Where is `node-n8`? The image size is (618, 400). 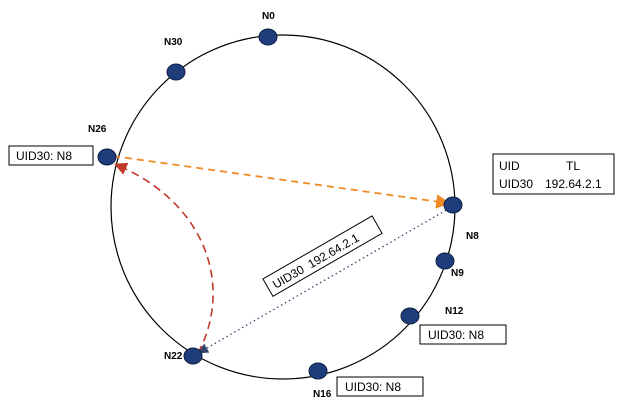
node-n8 is located at coordinates (453, 205).